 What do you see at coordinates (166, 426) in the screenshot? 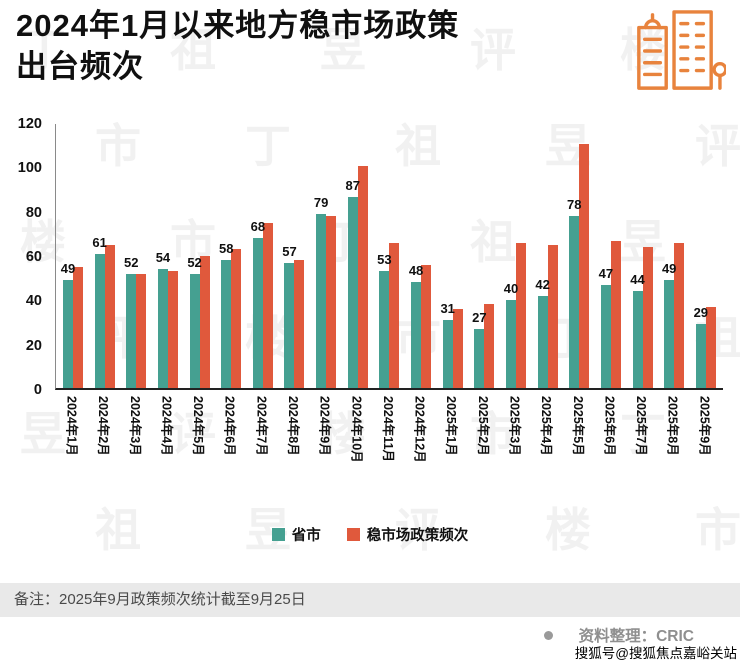
I see `x-axis-label: 2024年4月` at bounding box center [166, 426].